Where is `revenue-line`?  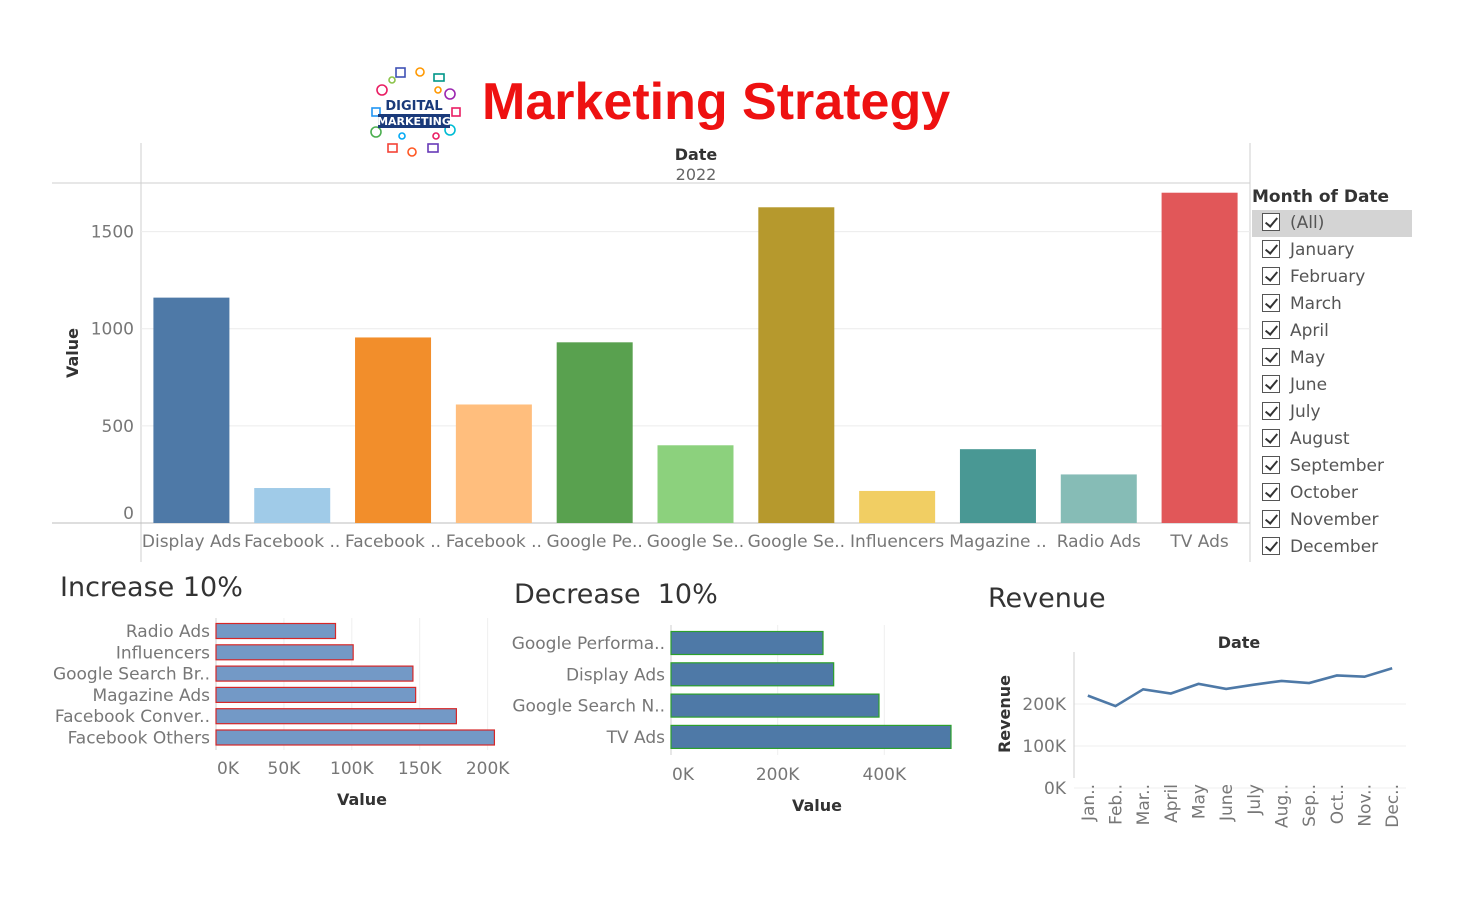 revenue-line is located at coordinates (1240, 687).